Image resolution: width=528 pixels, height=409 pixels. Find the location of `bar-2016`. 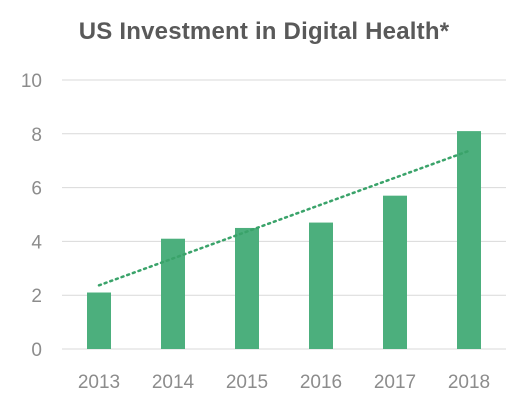

bar-2016 is located at coordinates (321, 285).